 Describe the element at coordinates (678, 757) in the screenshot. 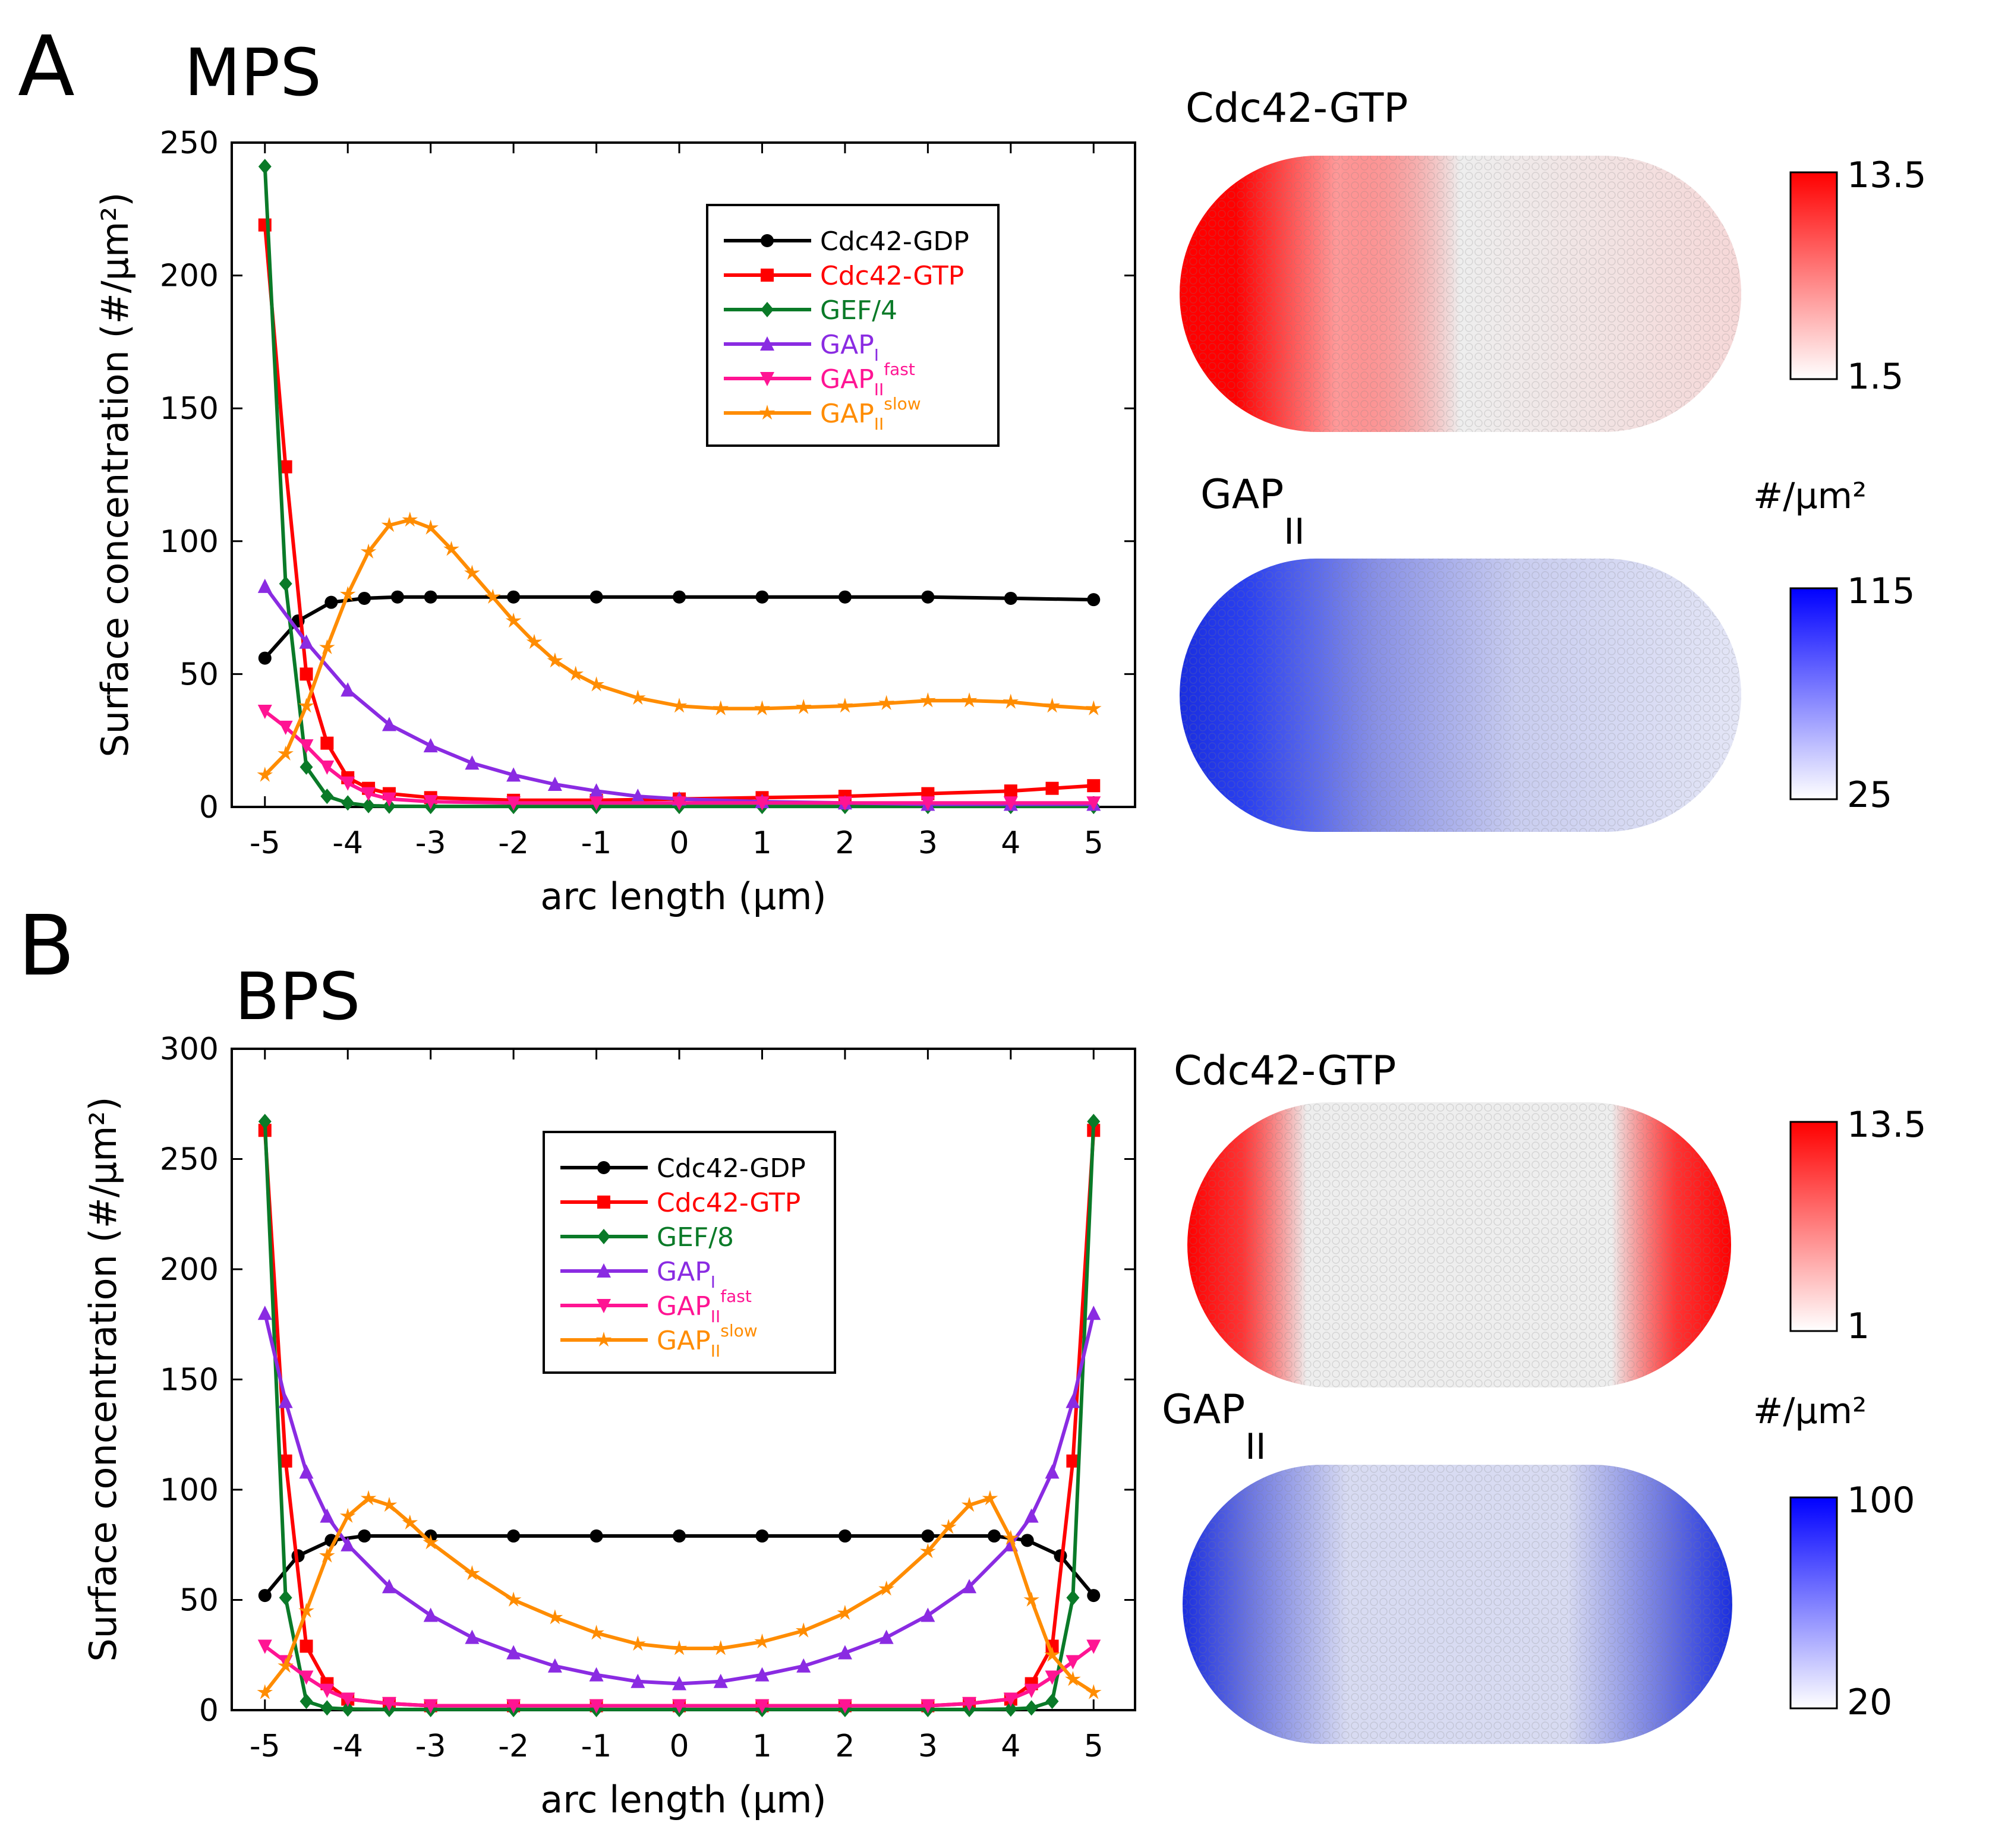

I see `chart-a-line-gap-ii-fast` at that location.